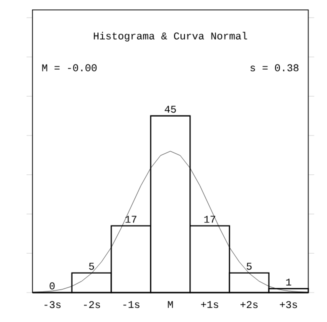 This screenshot has height=322, width=327. I want to click on text: Histograma & Curva Normal, so click(171, 37).